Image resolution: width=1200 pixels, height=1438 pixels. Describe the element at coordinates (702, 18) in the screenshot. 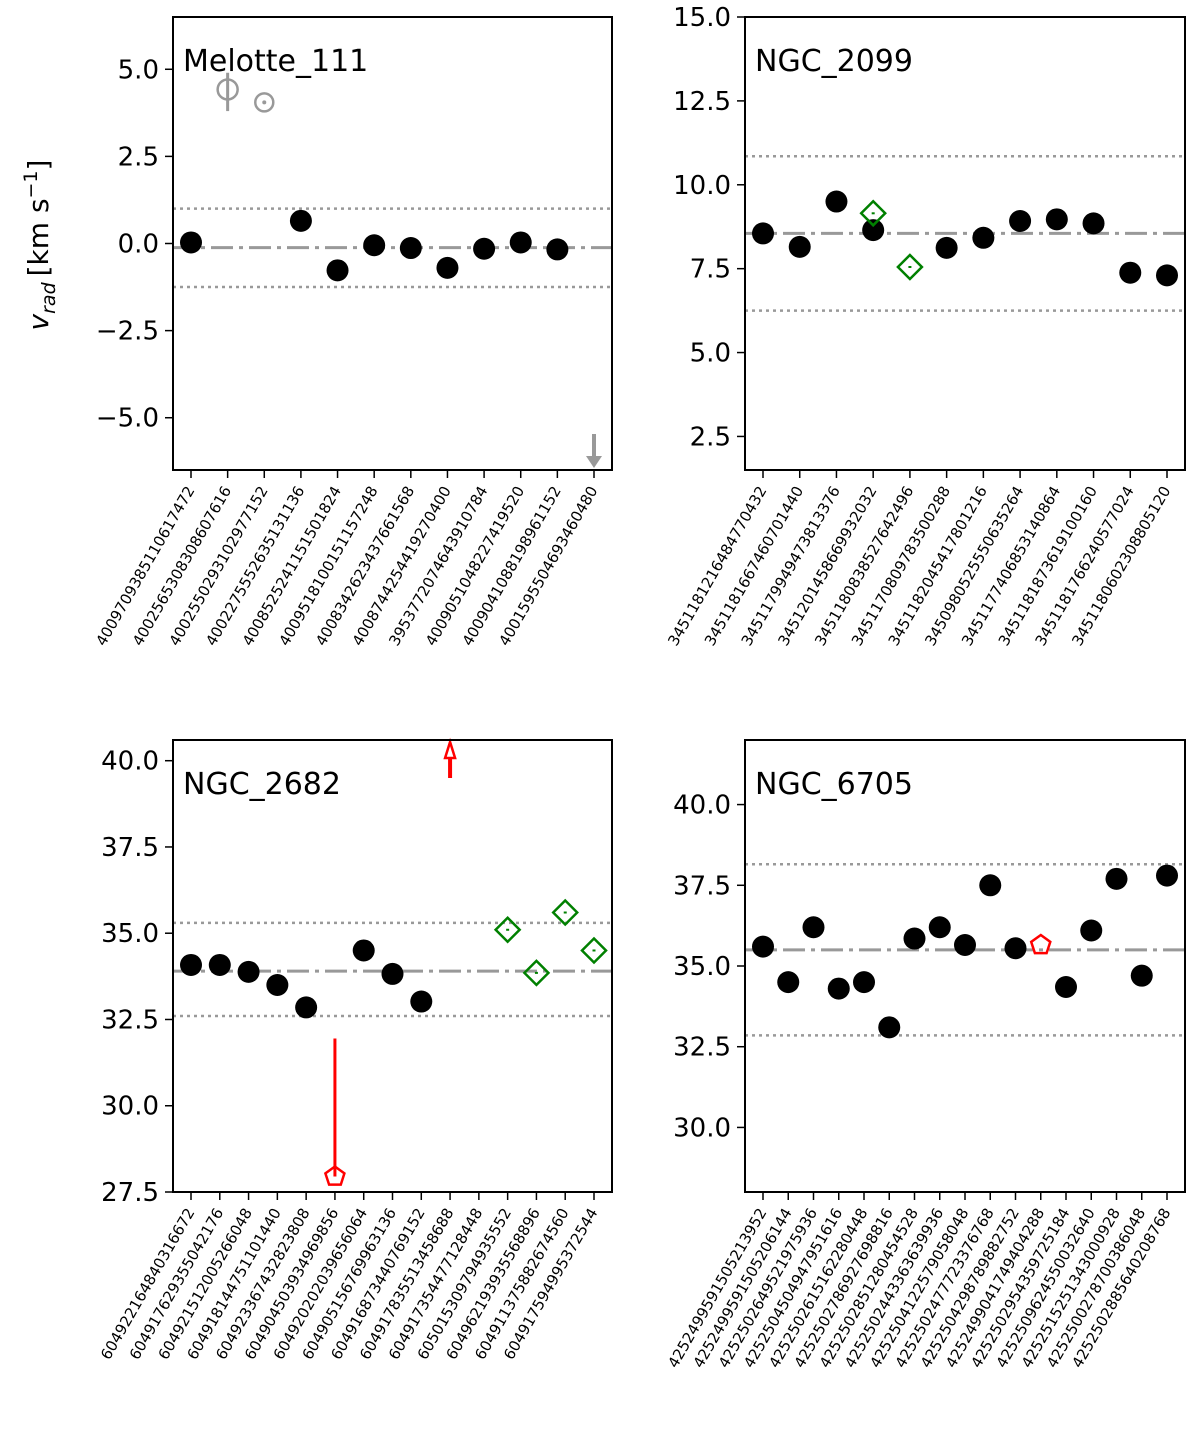

I see `y-tick-label: 15.0` at that location.